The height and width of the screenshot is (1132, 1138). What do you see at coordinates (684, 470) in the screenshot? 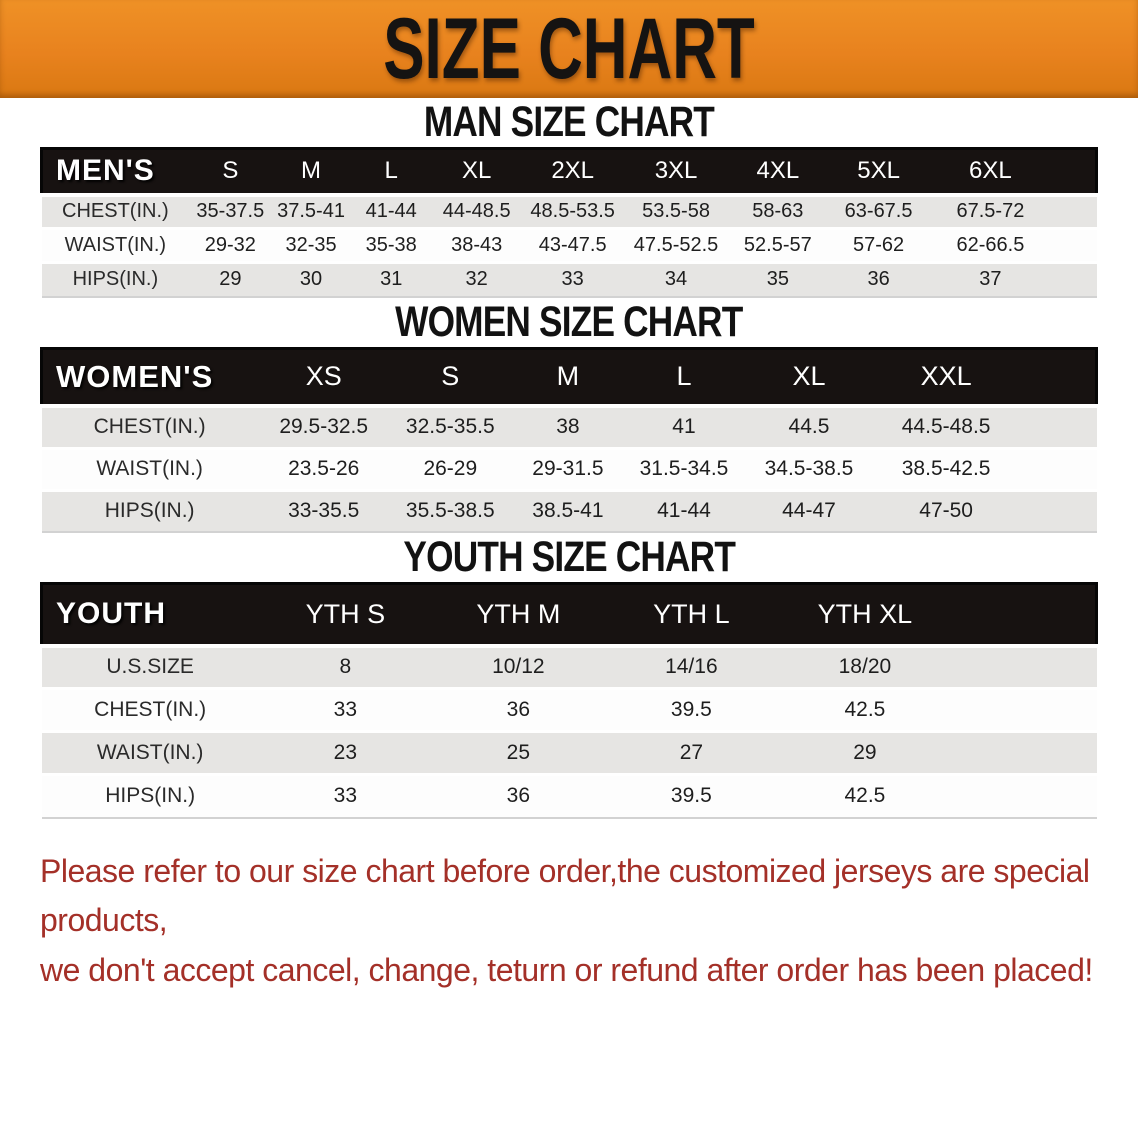
I see `measurement-cell: 31.5-34.5` at bounding box center [684, 470].